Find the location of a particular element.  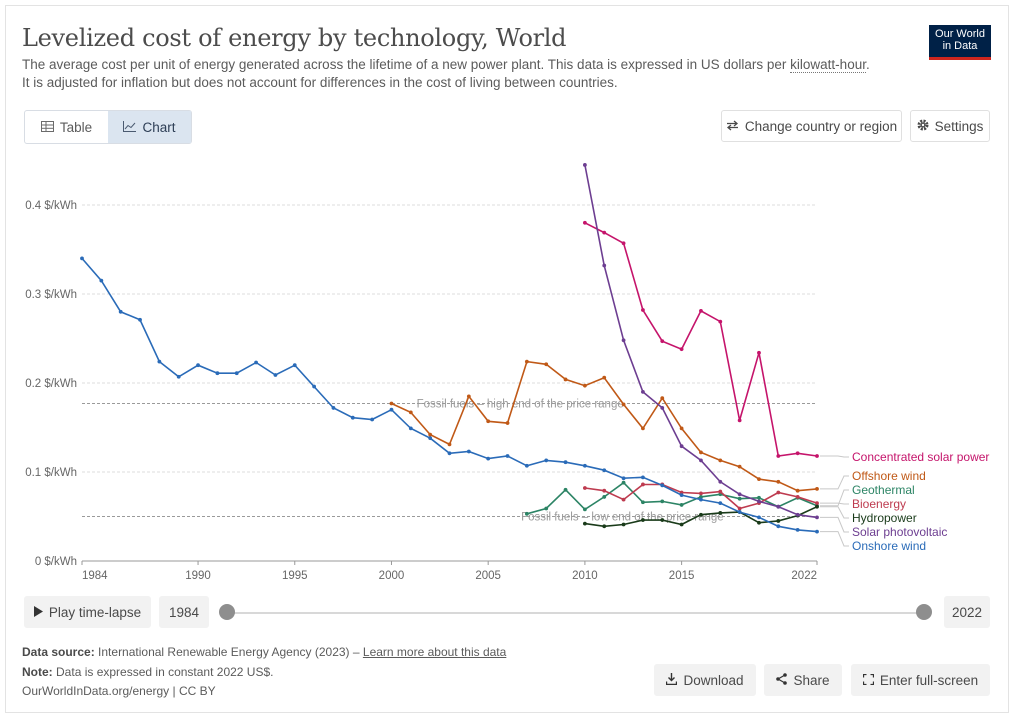

timeline-end-year: 2022 is located at coordinates (967, 612).